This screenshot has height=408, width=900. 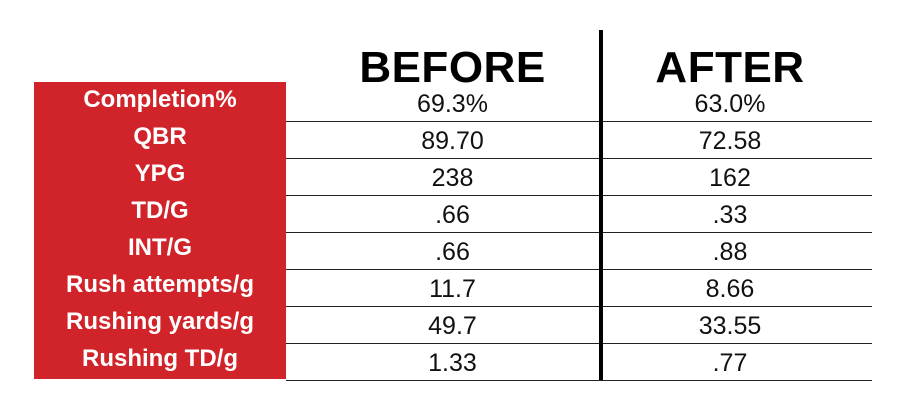 I want to click on column-divider, so click(x=601, y=205).